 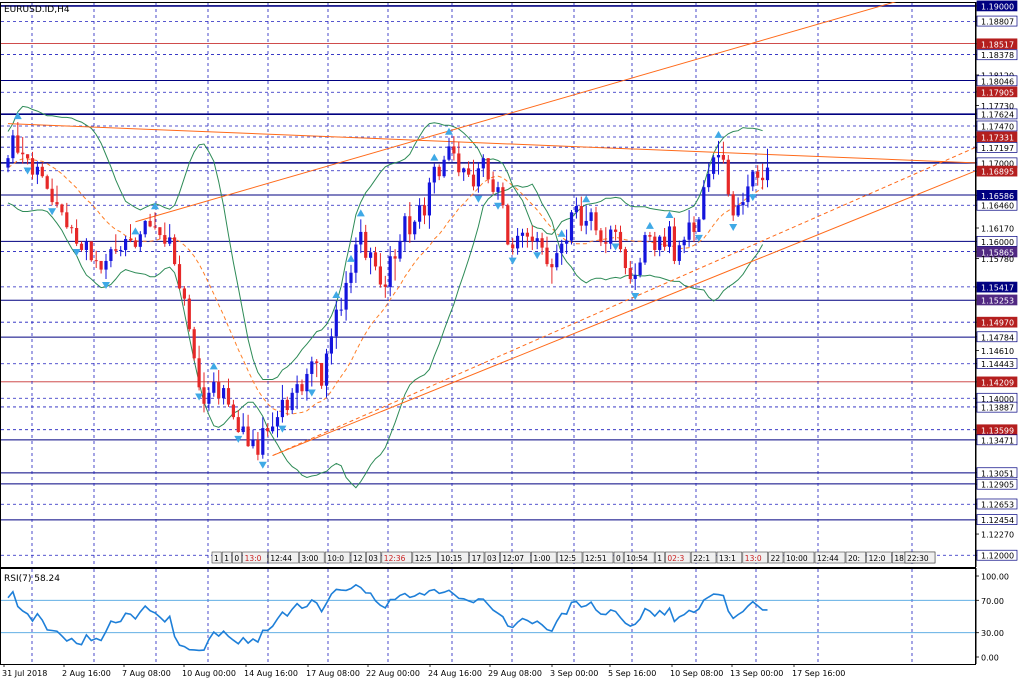 I want to click on price-label: 1.18807, so click(x=997, y=21).